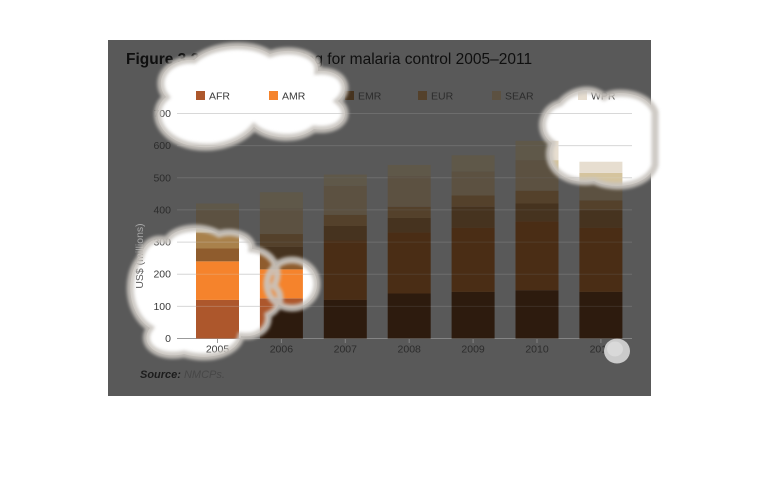 The image size is (758, 493). What do you see at coordinates (160, 375) in the screenshot?
I see `source-label: Source:` at bounding box center [160, 375].